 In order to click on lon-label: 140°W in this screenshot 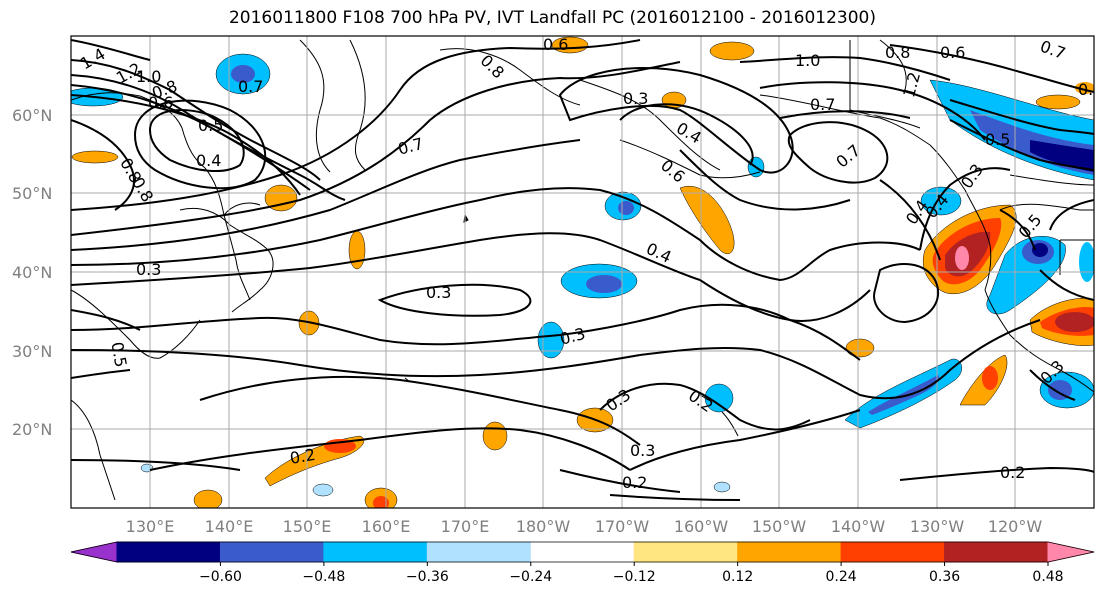, I will do `click(858, 526)`.